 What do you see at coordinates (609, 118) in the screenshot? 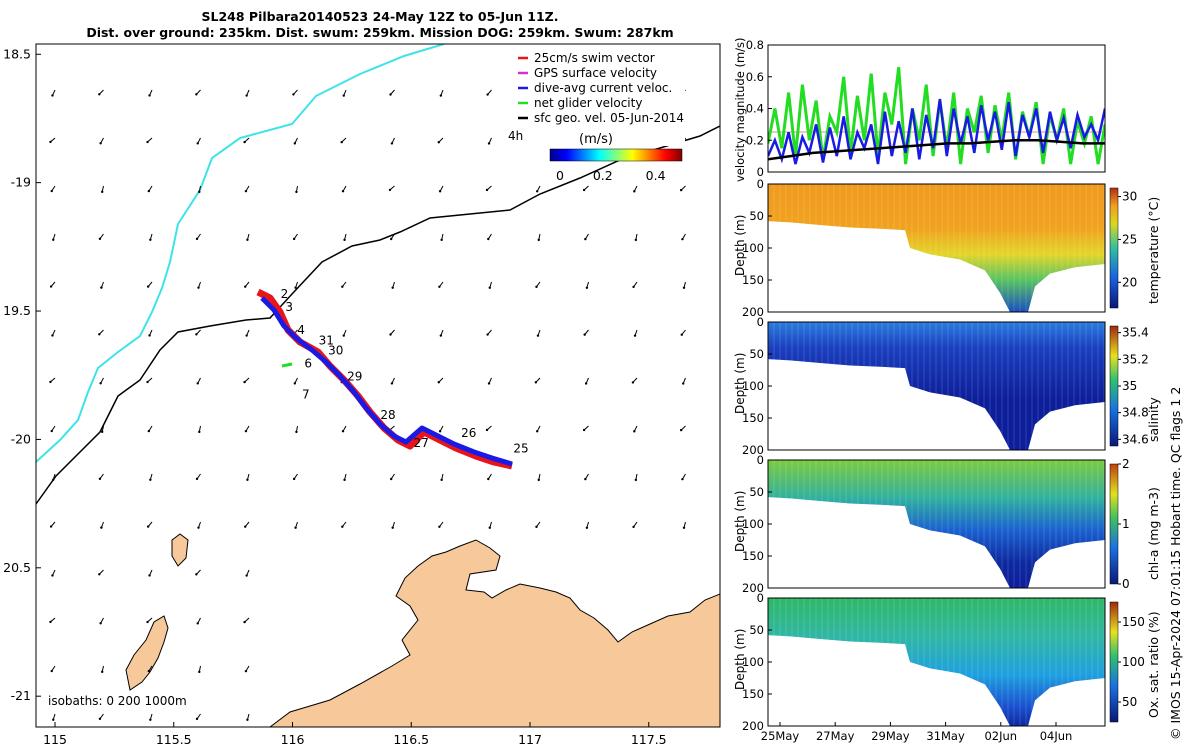
I see `legend-label: sfc geo. vel. 05-Jun-2014` at bounding box center [609, 118].